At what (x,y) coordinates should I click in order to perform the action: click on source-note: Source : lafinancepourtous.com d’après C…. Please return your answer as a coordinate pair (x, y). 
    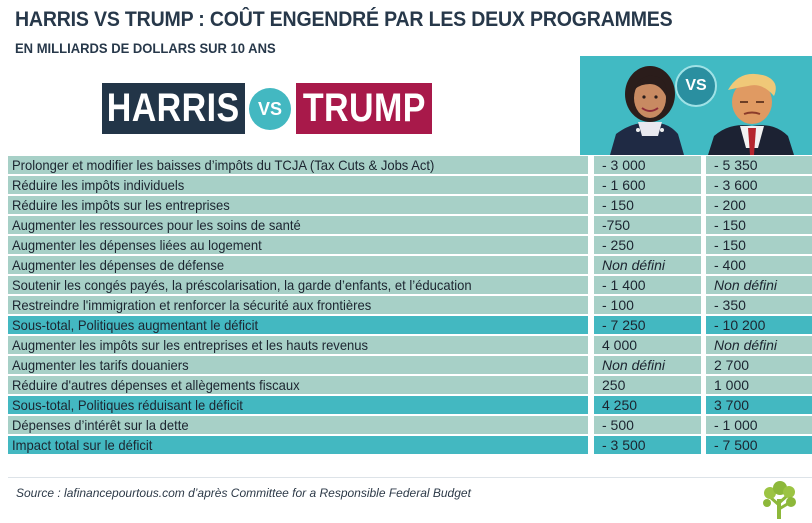
    Looking at the image, I should click on (243, 493).